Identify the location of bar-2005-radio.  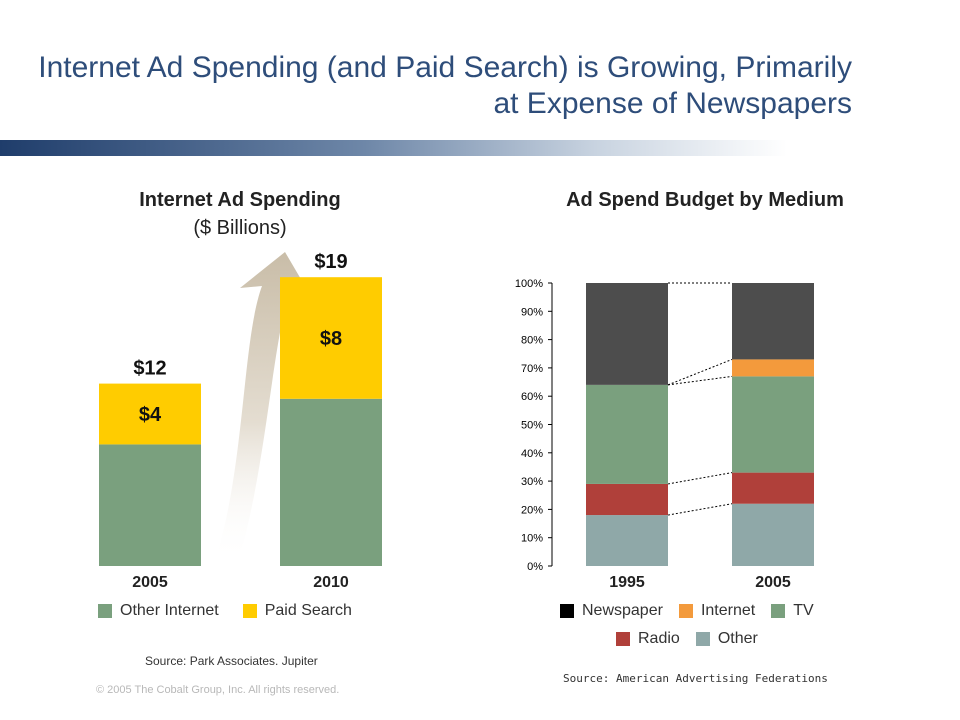
(773, 488).